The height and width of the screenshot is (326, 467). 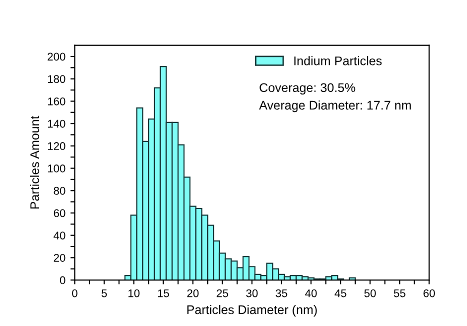 What do you see at coordinates (308, 89) in the screenshot?
I see `annotation: Coverage: 30.5%` at bounding box center [308, 89].